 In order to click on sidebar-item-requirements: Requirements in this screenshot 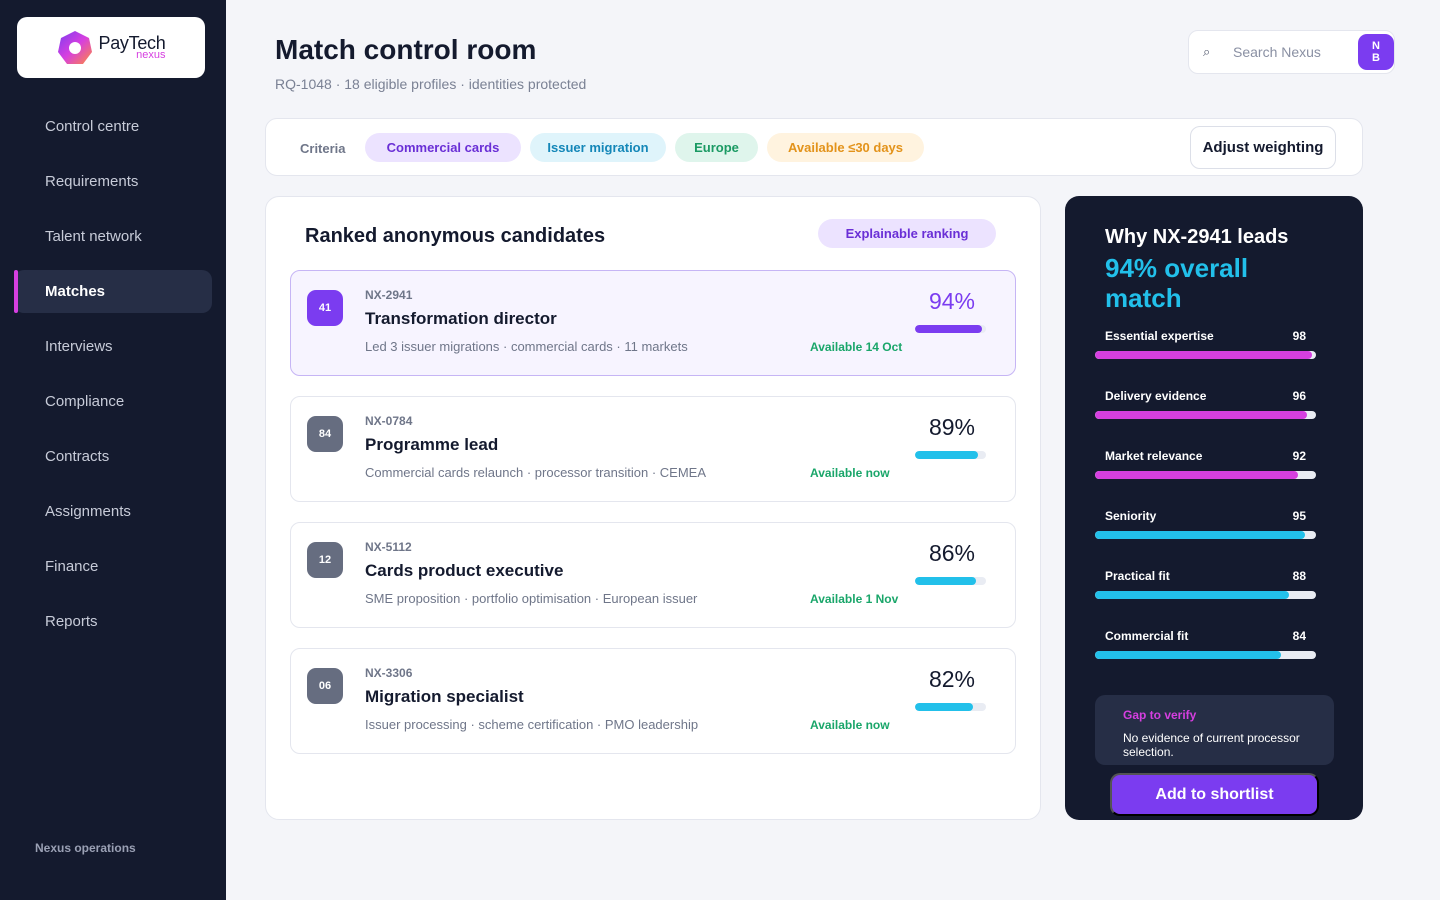, I will do `click(92, 181)`.